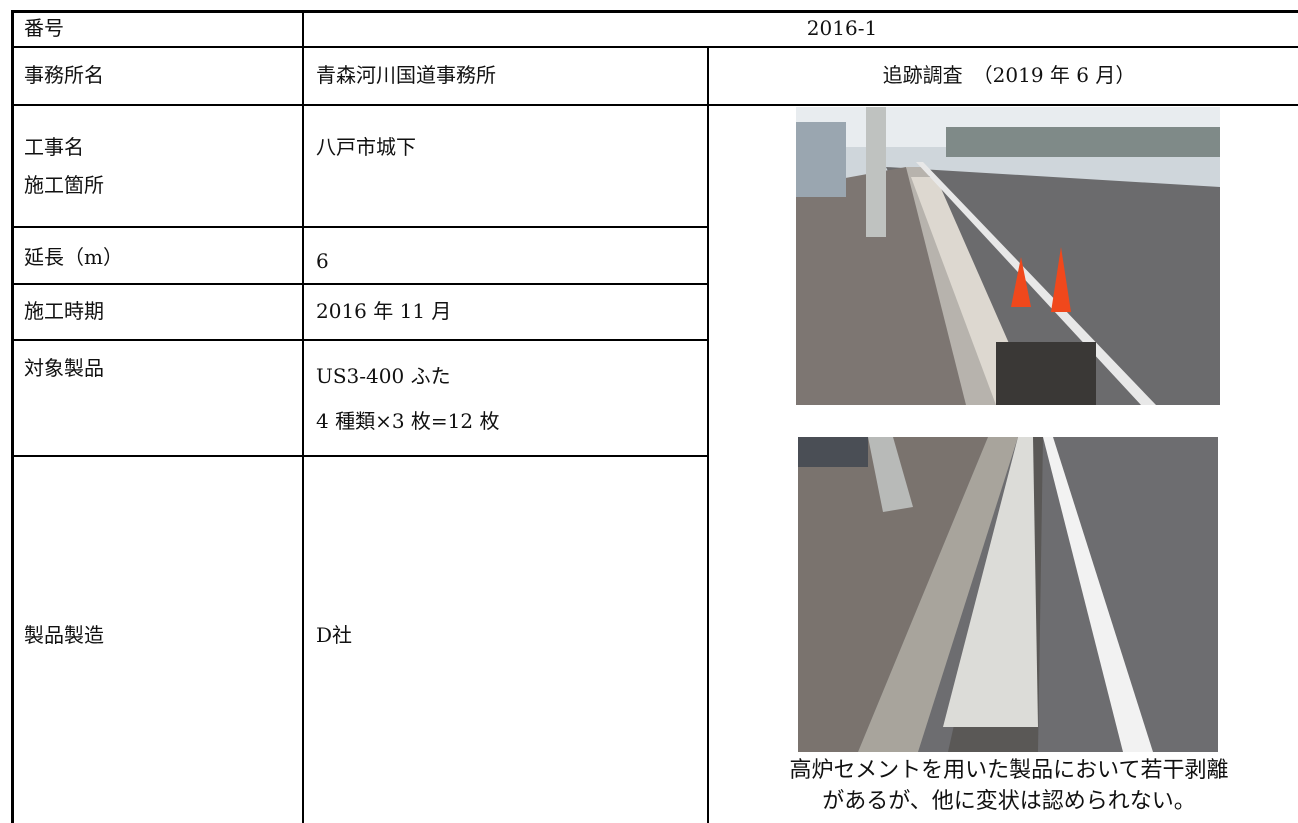  I want to click on value: 青森河川国道事務所, so click(406, 75).